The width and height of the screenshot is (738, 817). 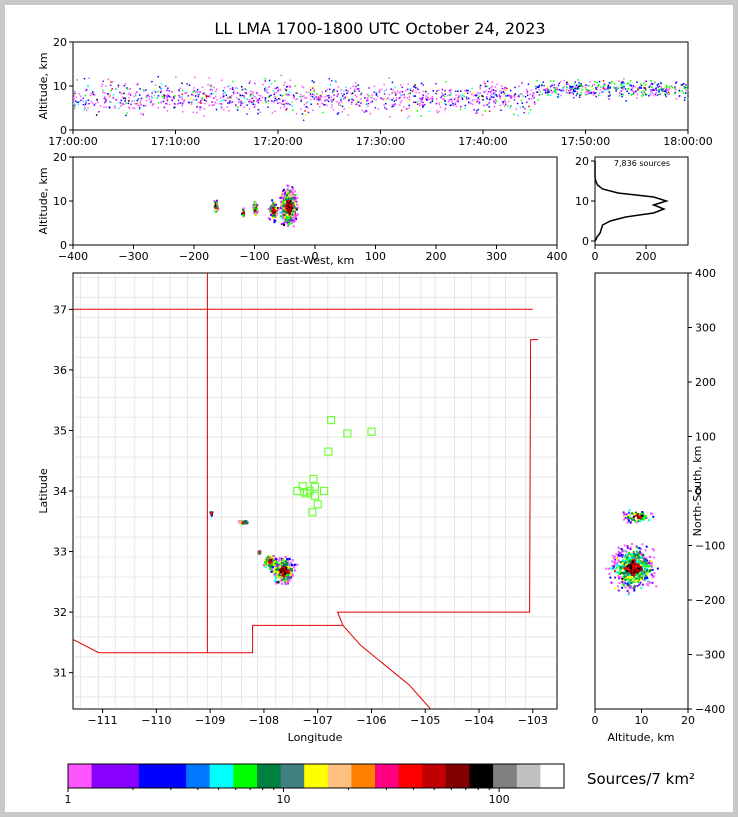 I want to click on colorbar-cells, so click(x=316, y=776).